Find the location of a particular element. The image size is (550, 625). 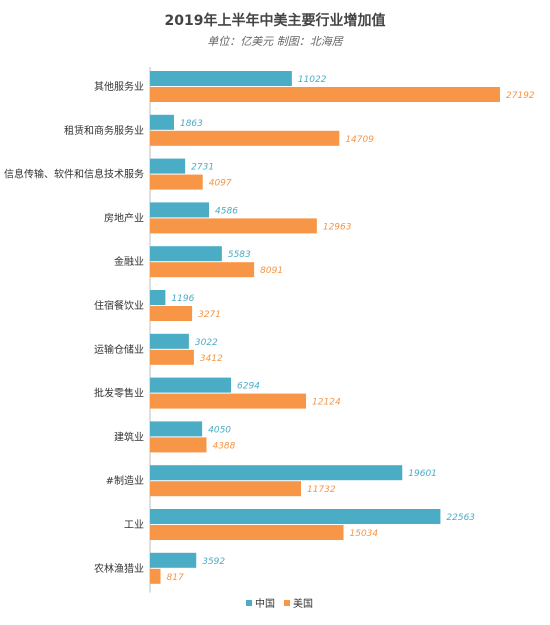

legend-swatch-china is located at coordinates (249, 603).